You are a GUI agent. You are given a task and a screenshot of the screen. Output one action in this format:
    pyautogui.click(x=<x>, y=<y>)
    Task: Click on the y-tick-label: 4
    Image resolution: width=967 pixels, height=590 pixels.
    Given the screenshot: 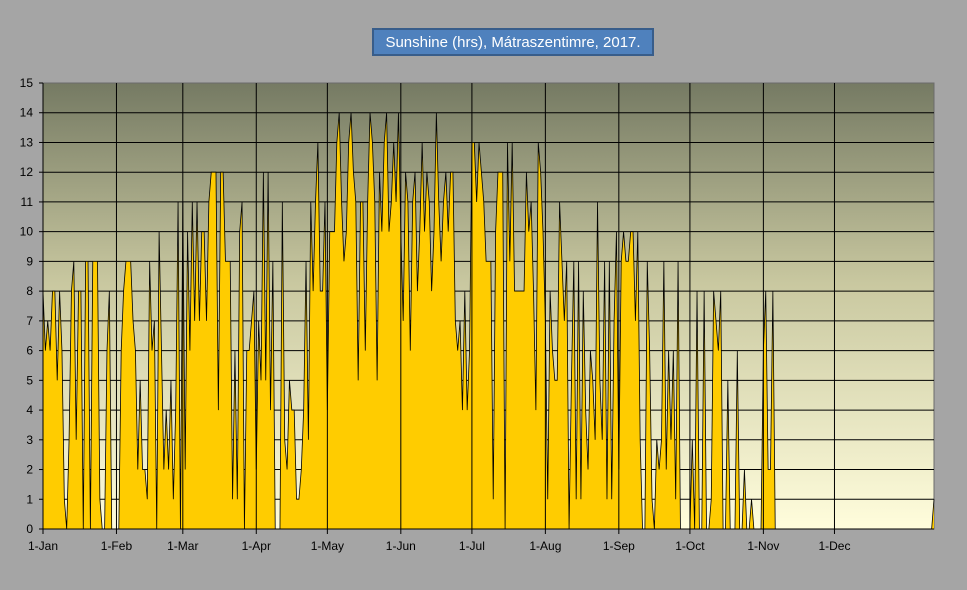 What is the action you would take?
    pyautogui.click(x=29, y=410)
    